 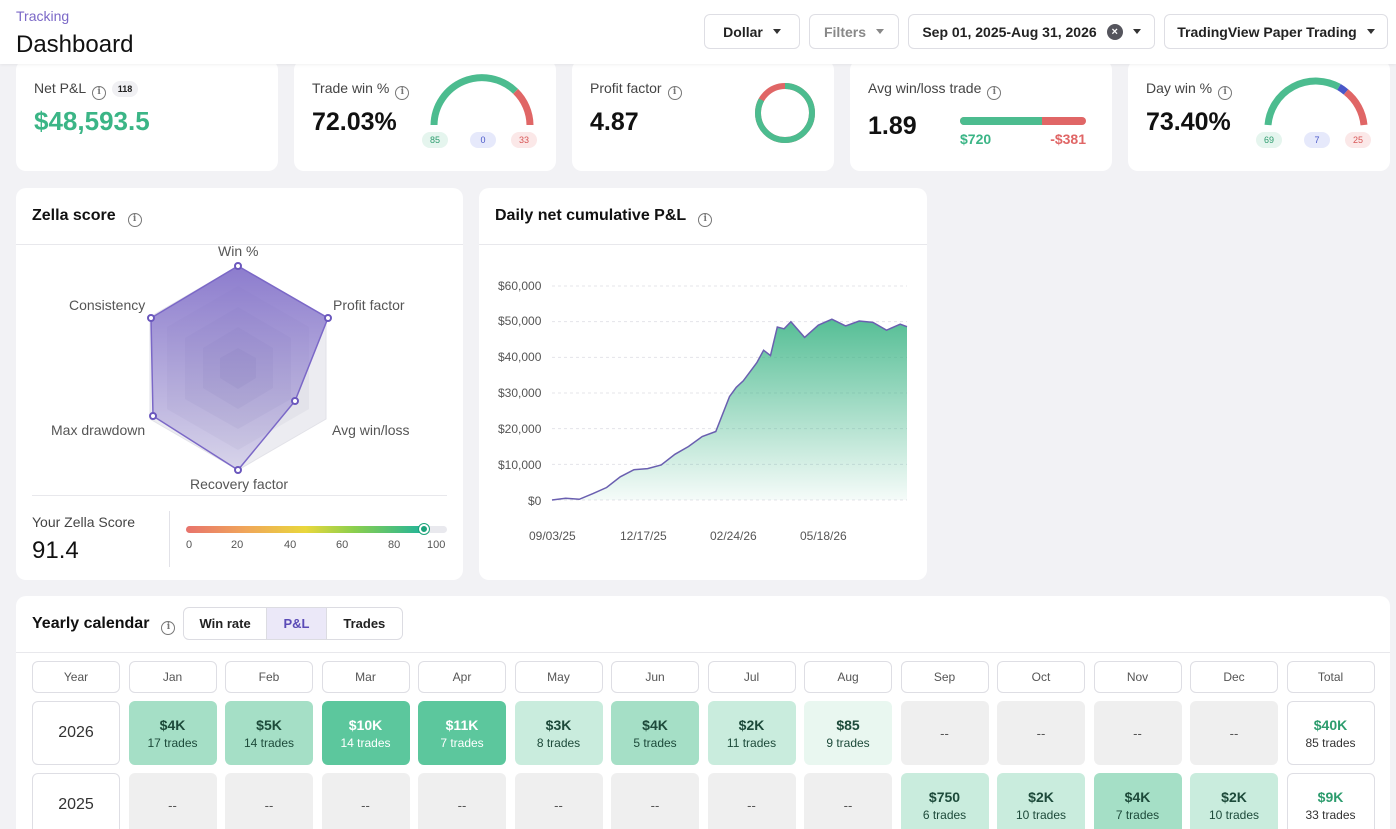 What do you see at coordinates (981, 115) in the screenshot?
I see `avg-win-loss-card: Avg win/loss trade i 1.89 $720 -$381` at bounding box center [981, 115].